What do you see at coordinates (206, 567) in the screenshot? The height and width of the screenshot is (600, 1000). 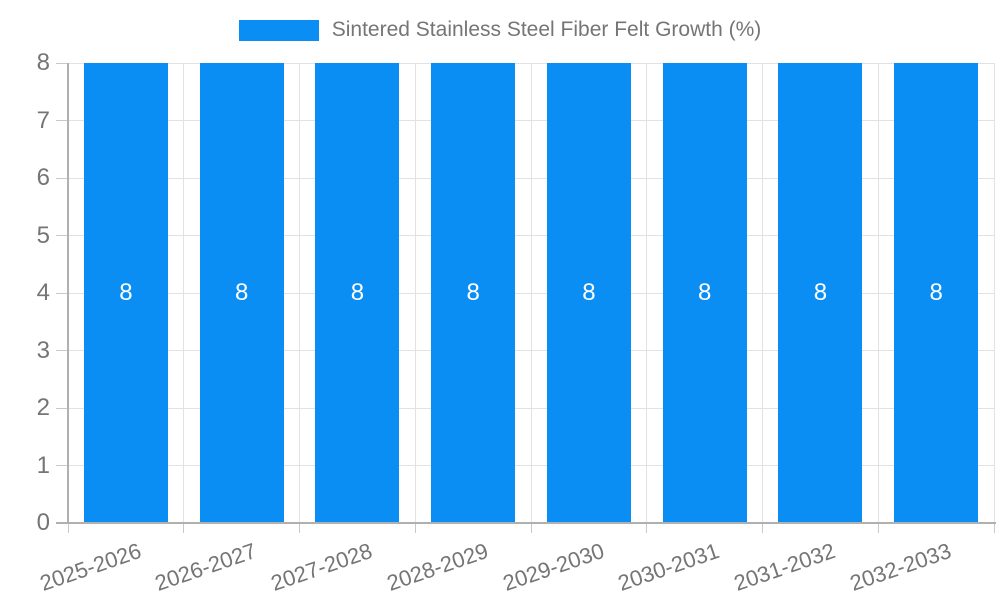 I see `x-axis-tick-label: 2026-2027` at bounding box center [206, 567].